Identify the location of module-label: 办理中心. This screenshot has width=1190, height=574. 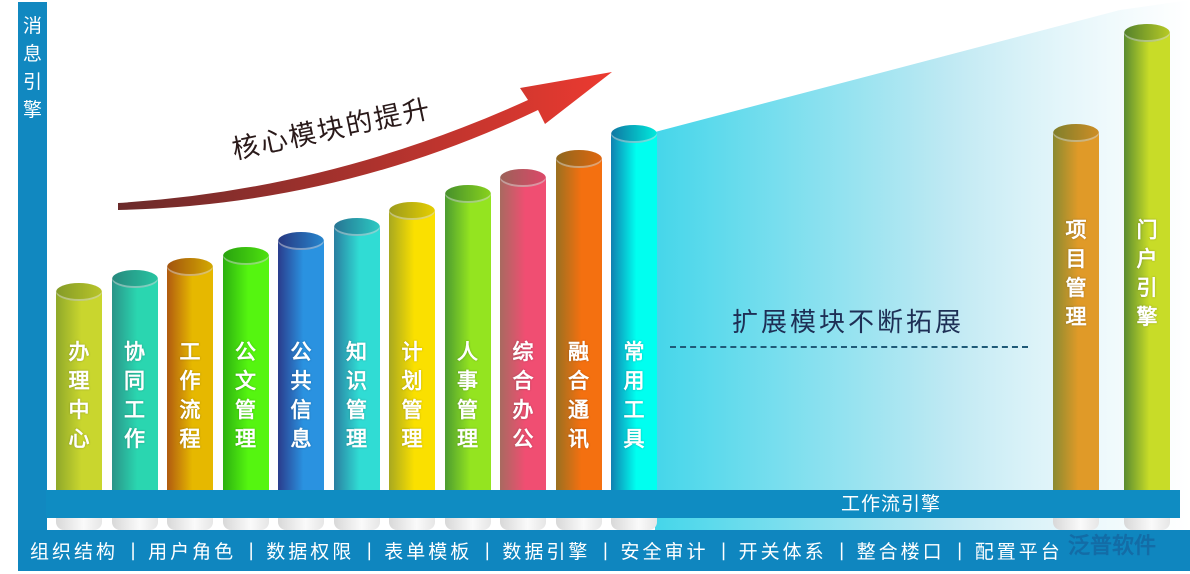
(79, 395).